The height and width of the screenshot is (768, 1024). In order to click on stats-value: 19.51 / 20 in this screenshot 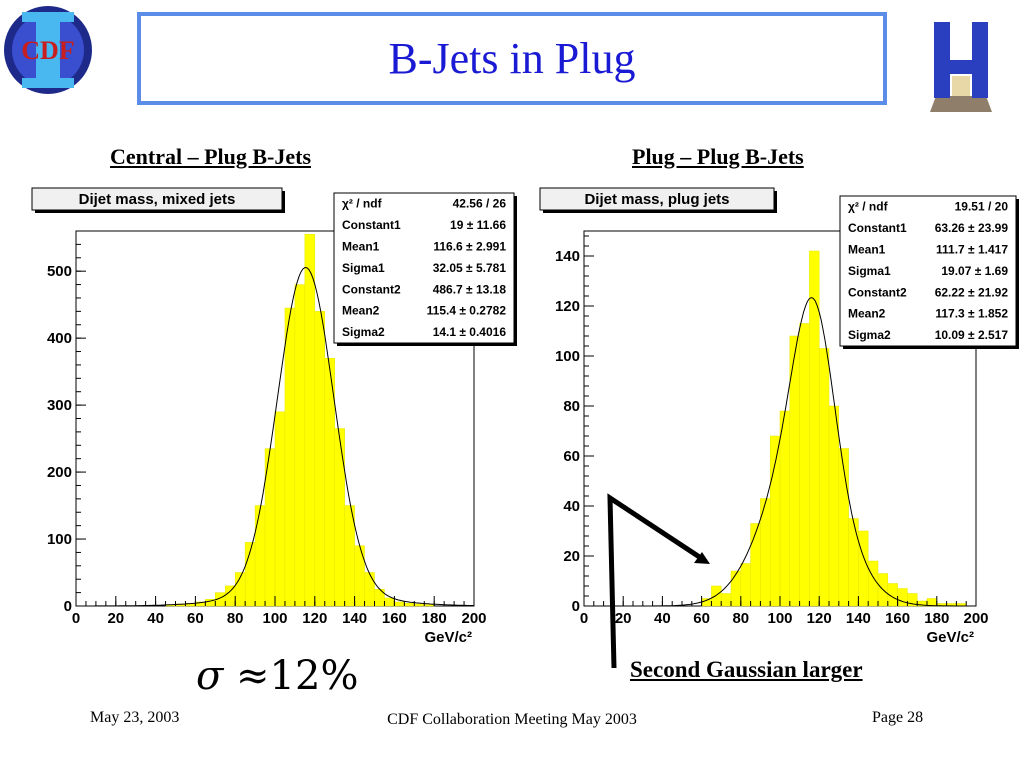, I will do `click(982, 207)`.